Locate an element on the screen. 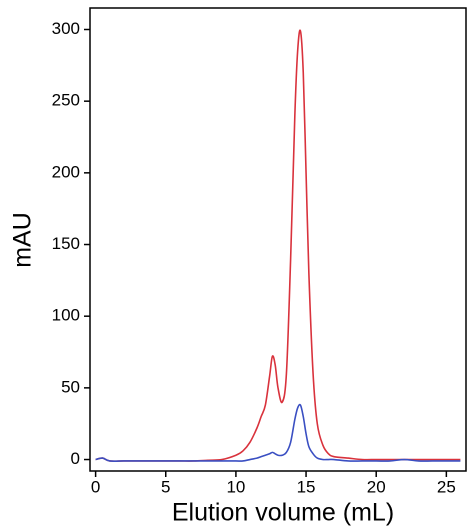 Image resolution: width=474 pixels, height=531 pixels. data-line is located at coordinates (278, 432).